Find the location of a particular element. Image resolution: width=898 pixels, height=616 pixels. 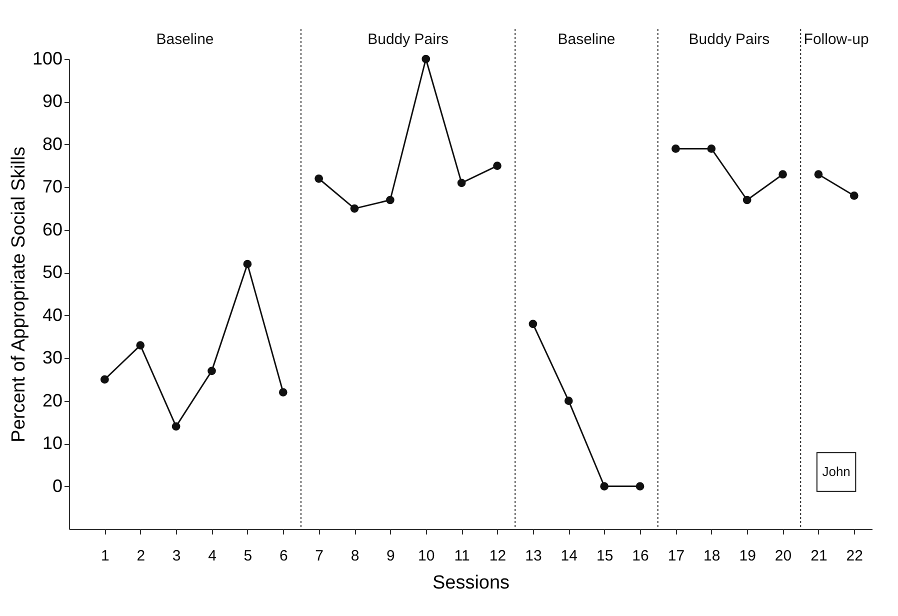

x-tick-label: 12 is located at coordinates (497, 556).